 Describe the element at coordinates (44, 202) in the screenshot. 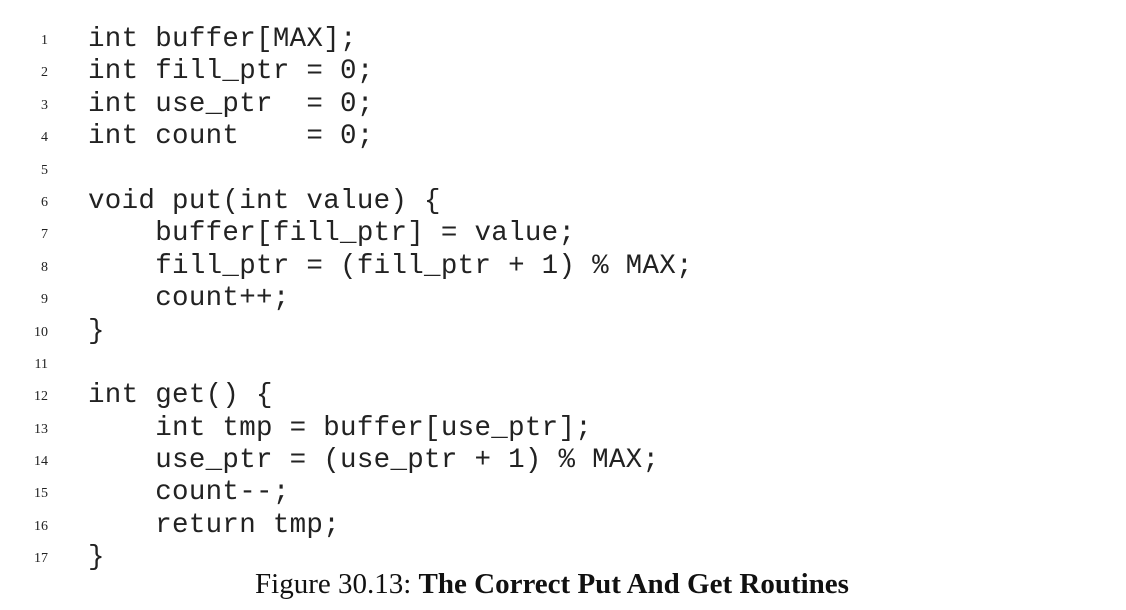

I see `line-number: 6` at that location.